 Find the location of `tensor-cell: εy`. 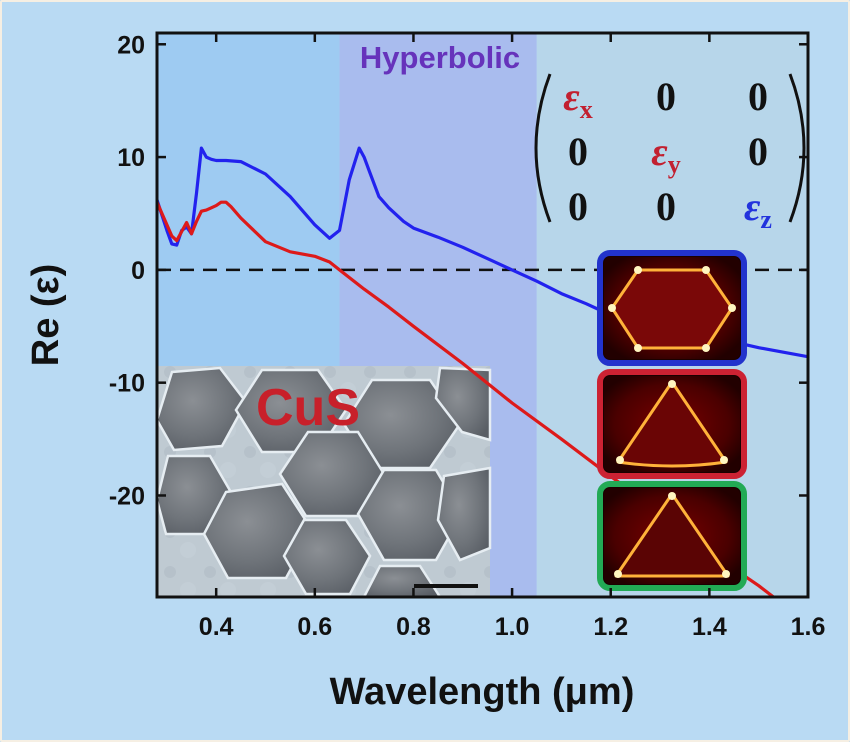

tensor-cell: εy is located at coordinates (665, 154).